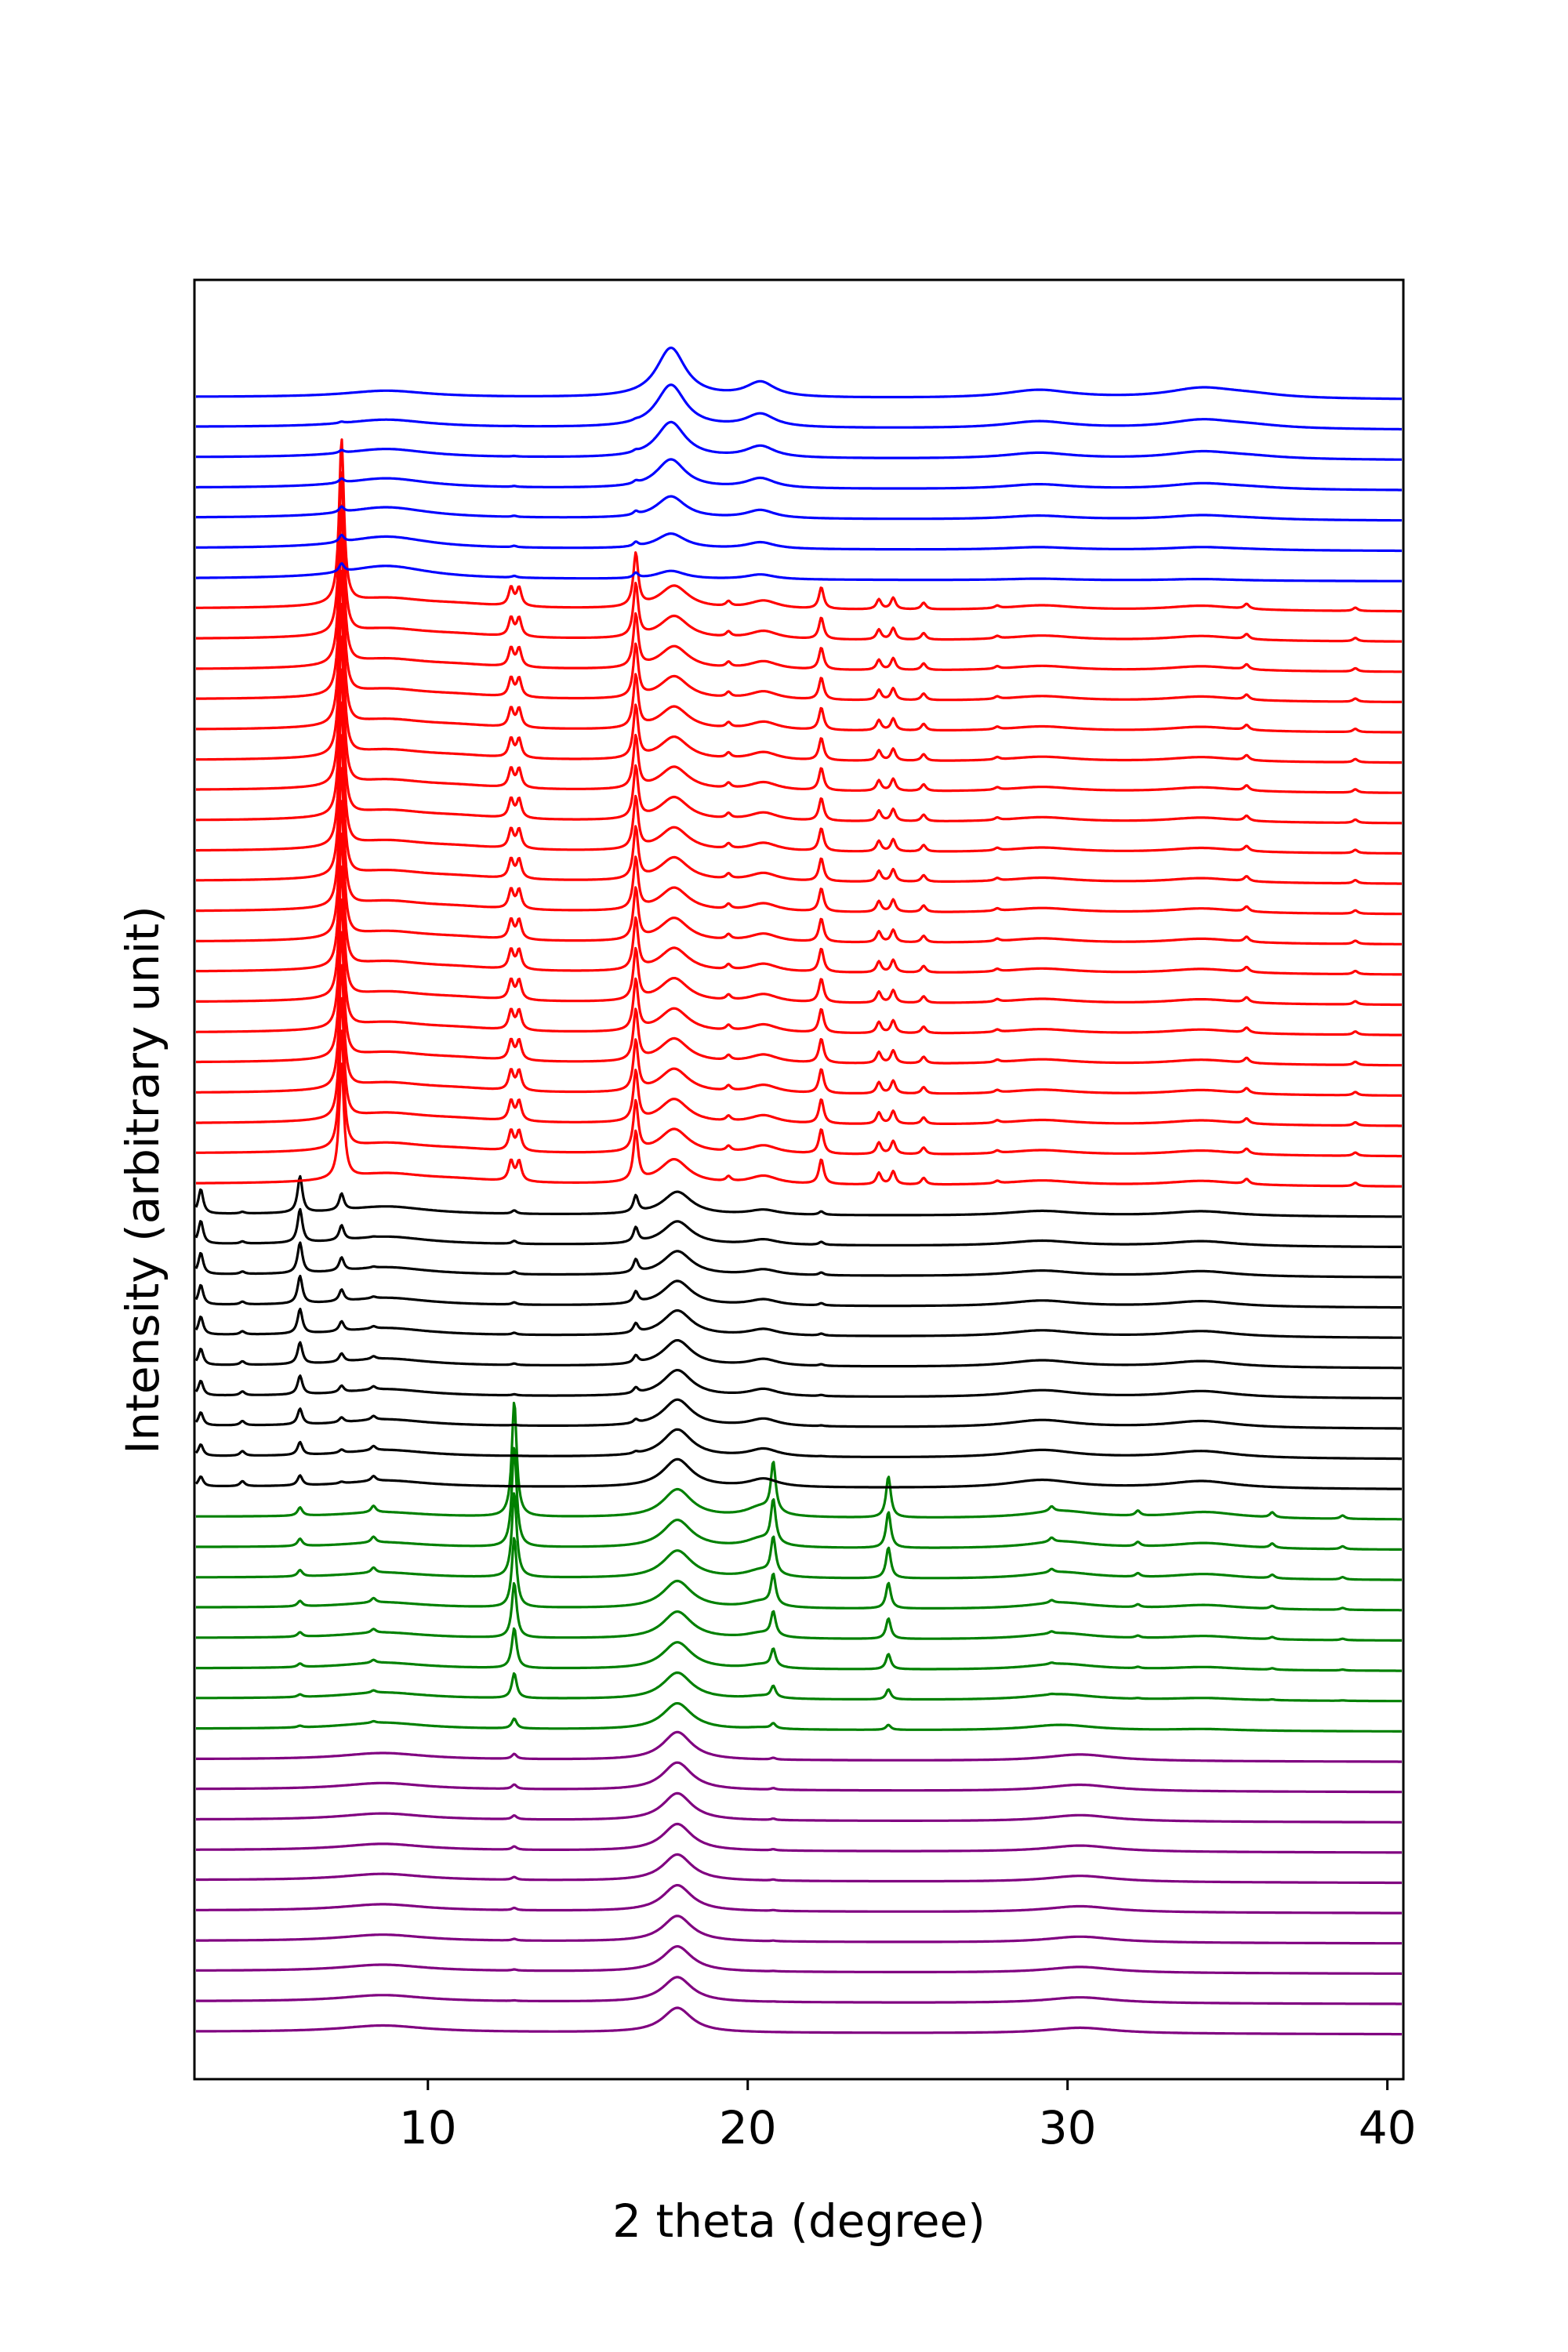 The image size is (1568, 2352). I want to click on x-tick-label: 10, so click(428, 2127).